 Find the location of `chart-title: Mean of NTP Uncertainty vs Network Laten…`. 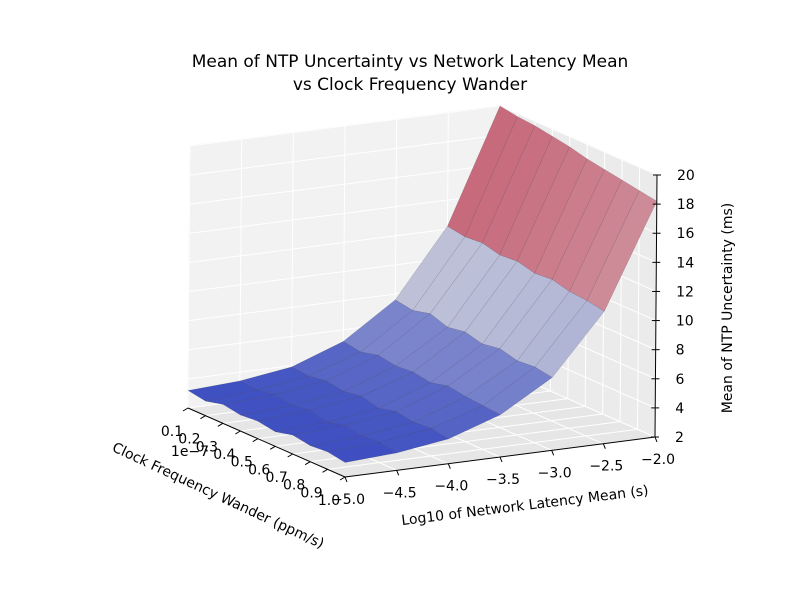

chart-title: Mean of NTP Uncertainty vs Network Laten… is located at coordinates (410, 62).